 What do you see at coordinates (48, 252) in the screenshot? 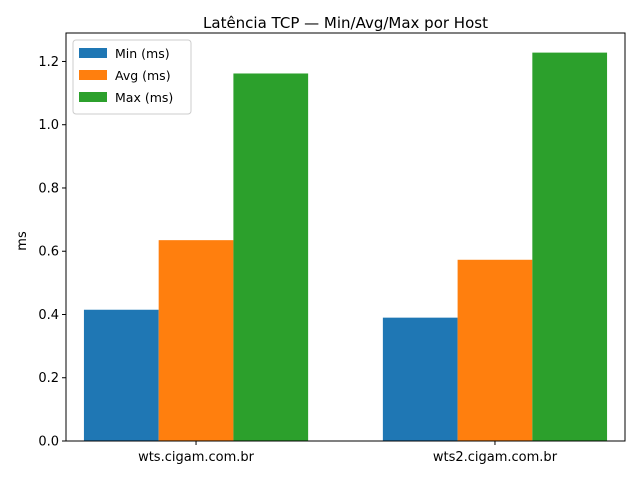
I see `y-tick-label: 0.6` at bounding box center [48, 252].